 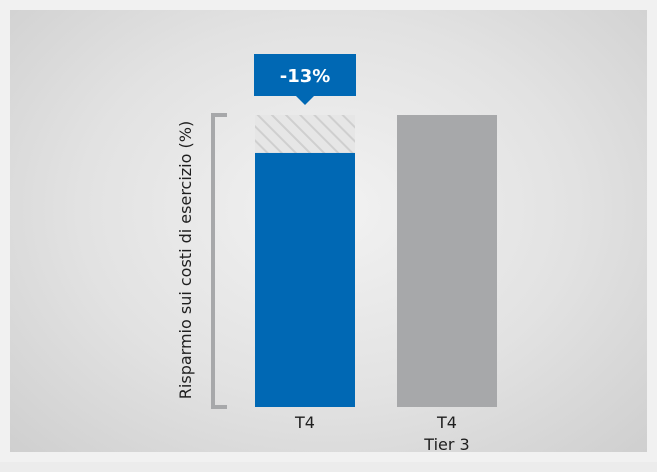 I want to click on y-axis-bracket, so click(x=219, y=261).